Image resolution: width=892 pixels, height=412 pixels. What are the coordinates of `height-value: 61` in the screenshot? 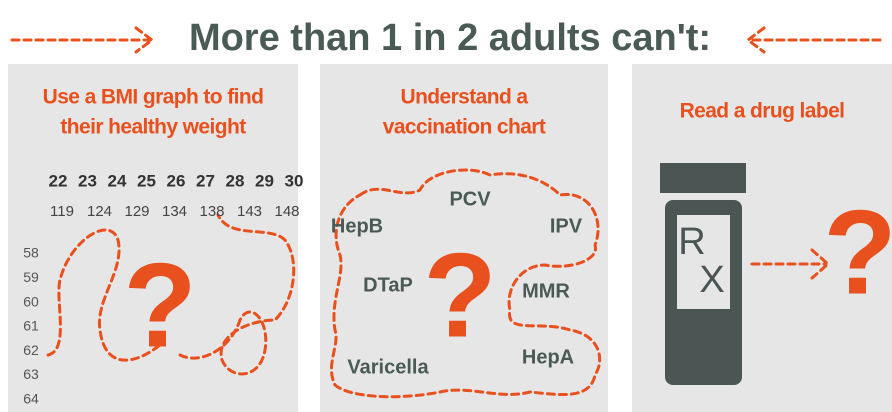 It's located at (31, 326).